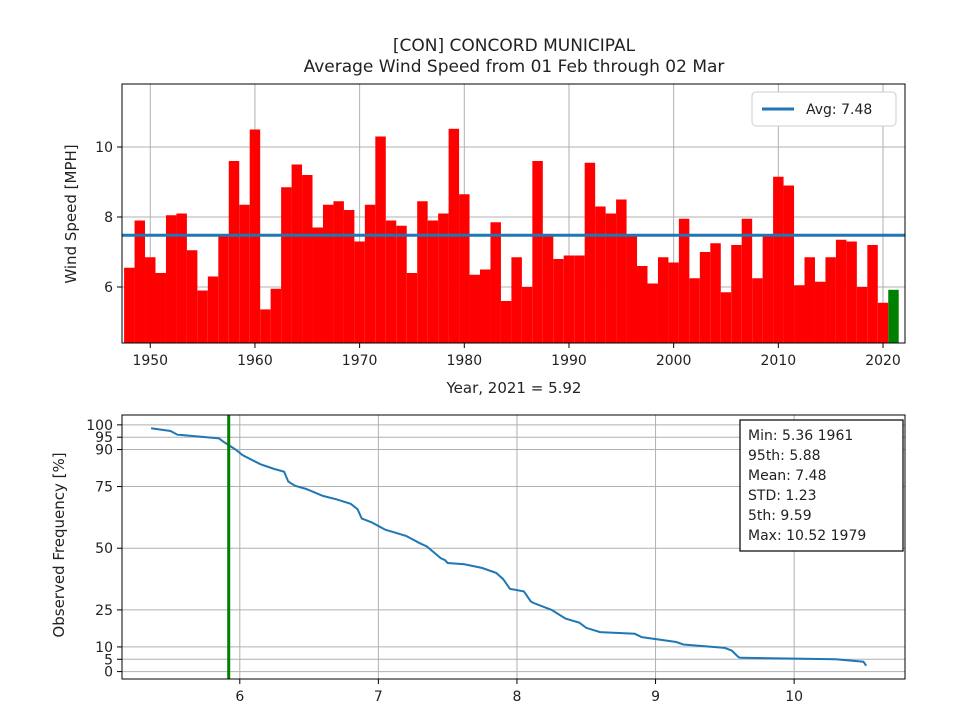 This screenshot has width=980, height=712. What do you see at coordinates (839, 110) in the screenshot?
I see `legend-avg-label: Avg: 7.48` at bounding box center [839, 110].